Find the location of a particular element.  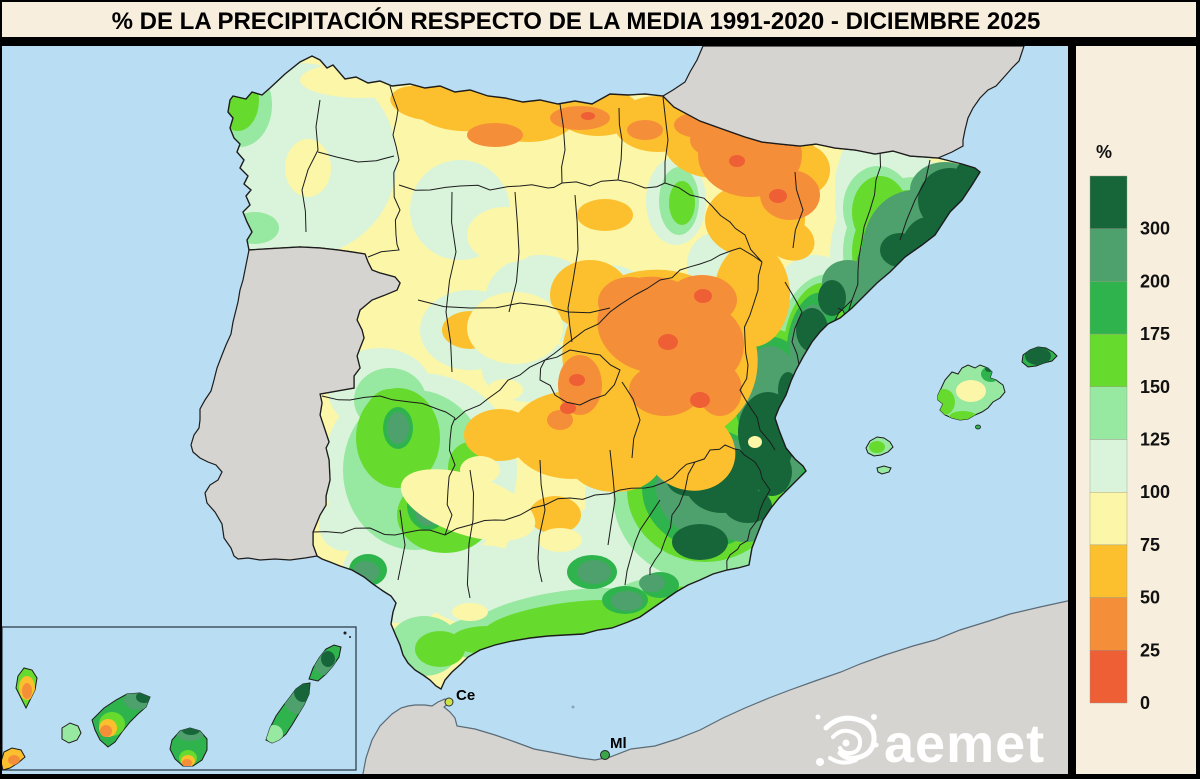

svg-text: 100 is located at coordinates (1155, 492).